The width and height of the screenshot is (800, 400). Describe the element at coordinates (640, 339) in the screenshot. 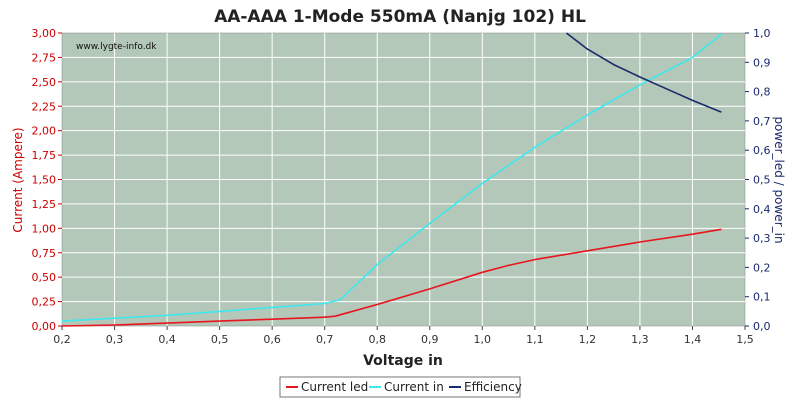

I see `x-tick-label: 1,3` at that location.